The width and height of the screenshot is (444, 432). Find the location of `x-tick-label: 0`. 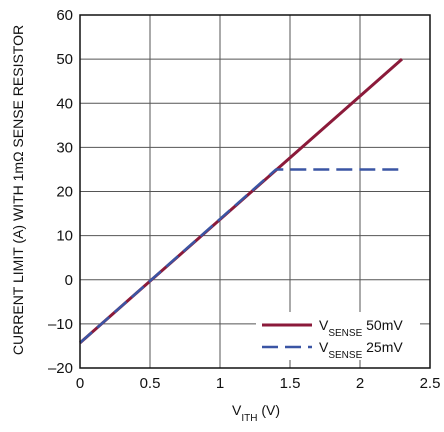

x-tick-label: 0 is located at coordinates (80, 383).